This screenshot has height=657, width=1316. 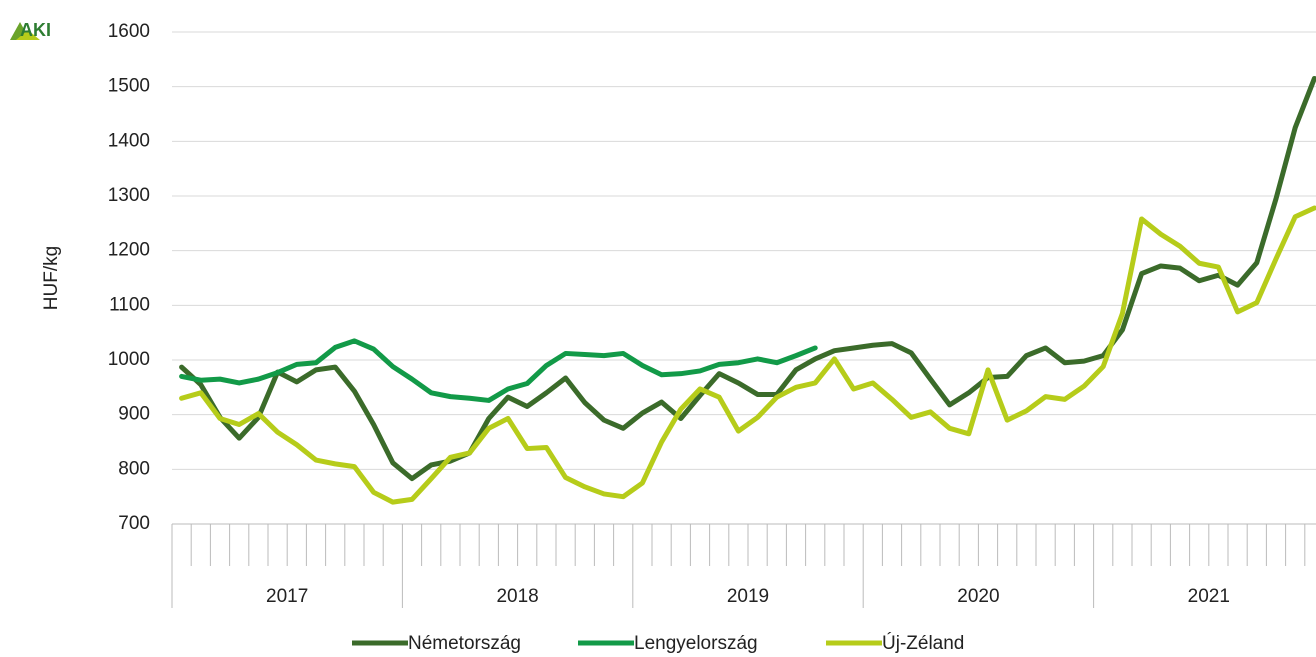 I want to click on y-tick-label: 1000, so click(x=129, y=359).